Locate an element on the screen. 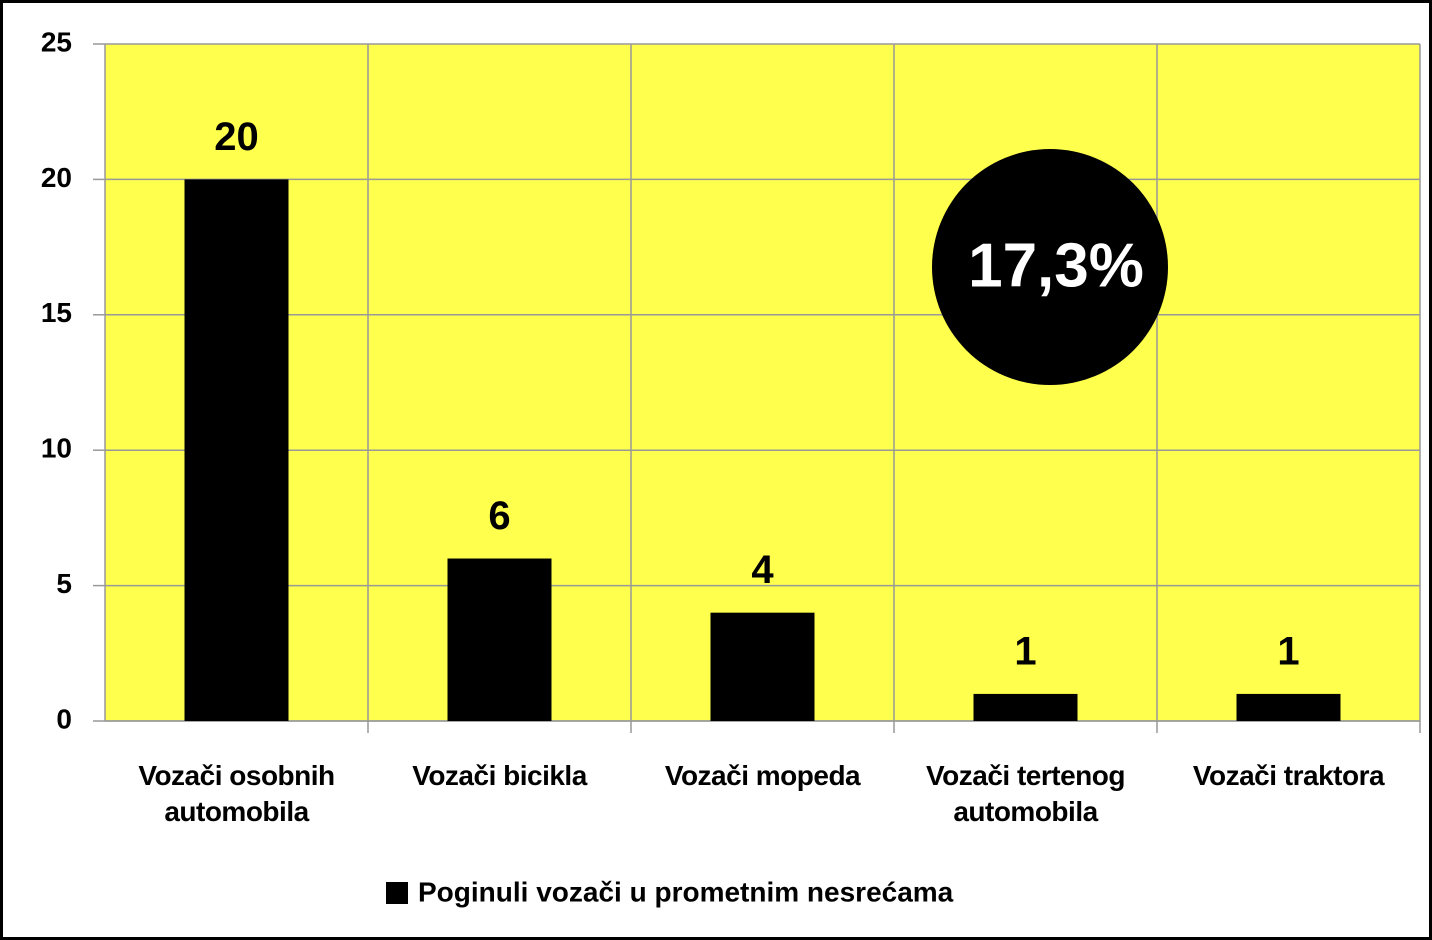 The image size is (1432, 940). y-tick-label: 20 is located at coordinates (56, 177).